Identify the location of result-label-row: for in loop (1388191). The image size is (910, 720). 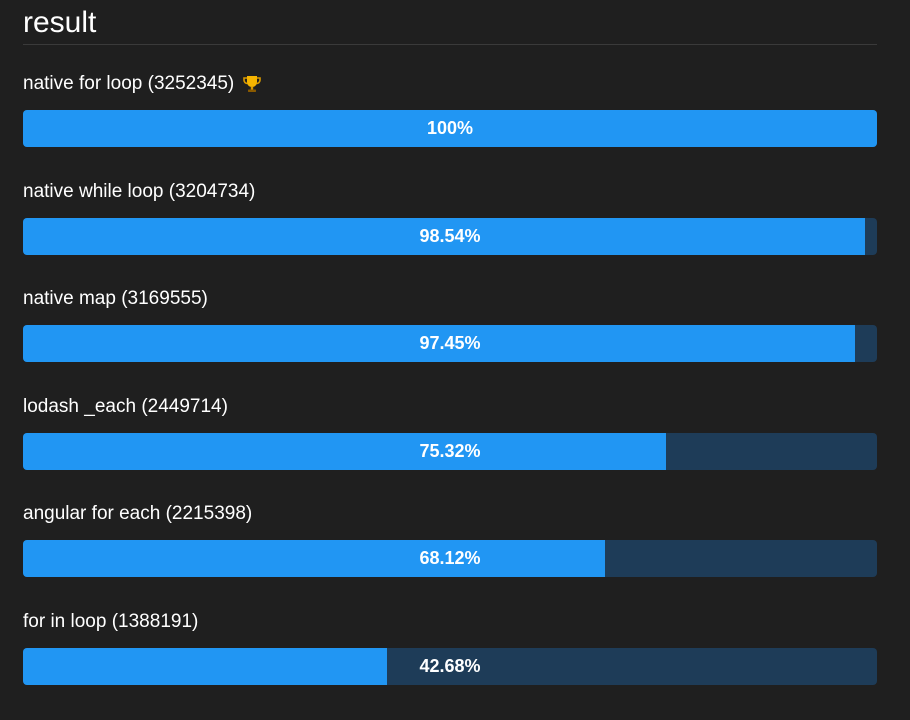
(450, 622).